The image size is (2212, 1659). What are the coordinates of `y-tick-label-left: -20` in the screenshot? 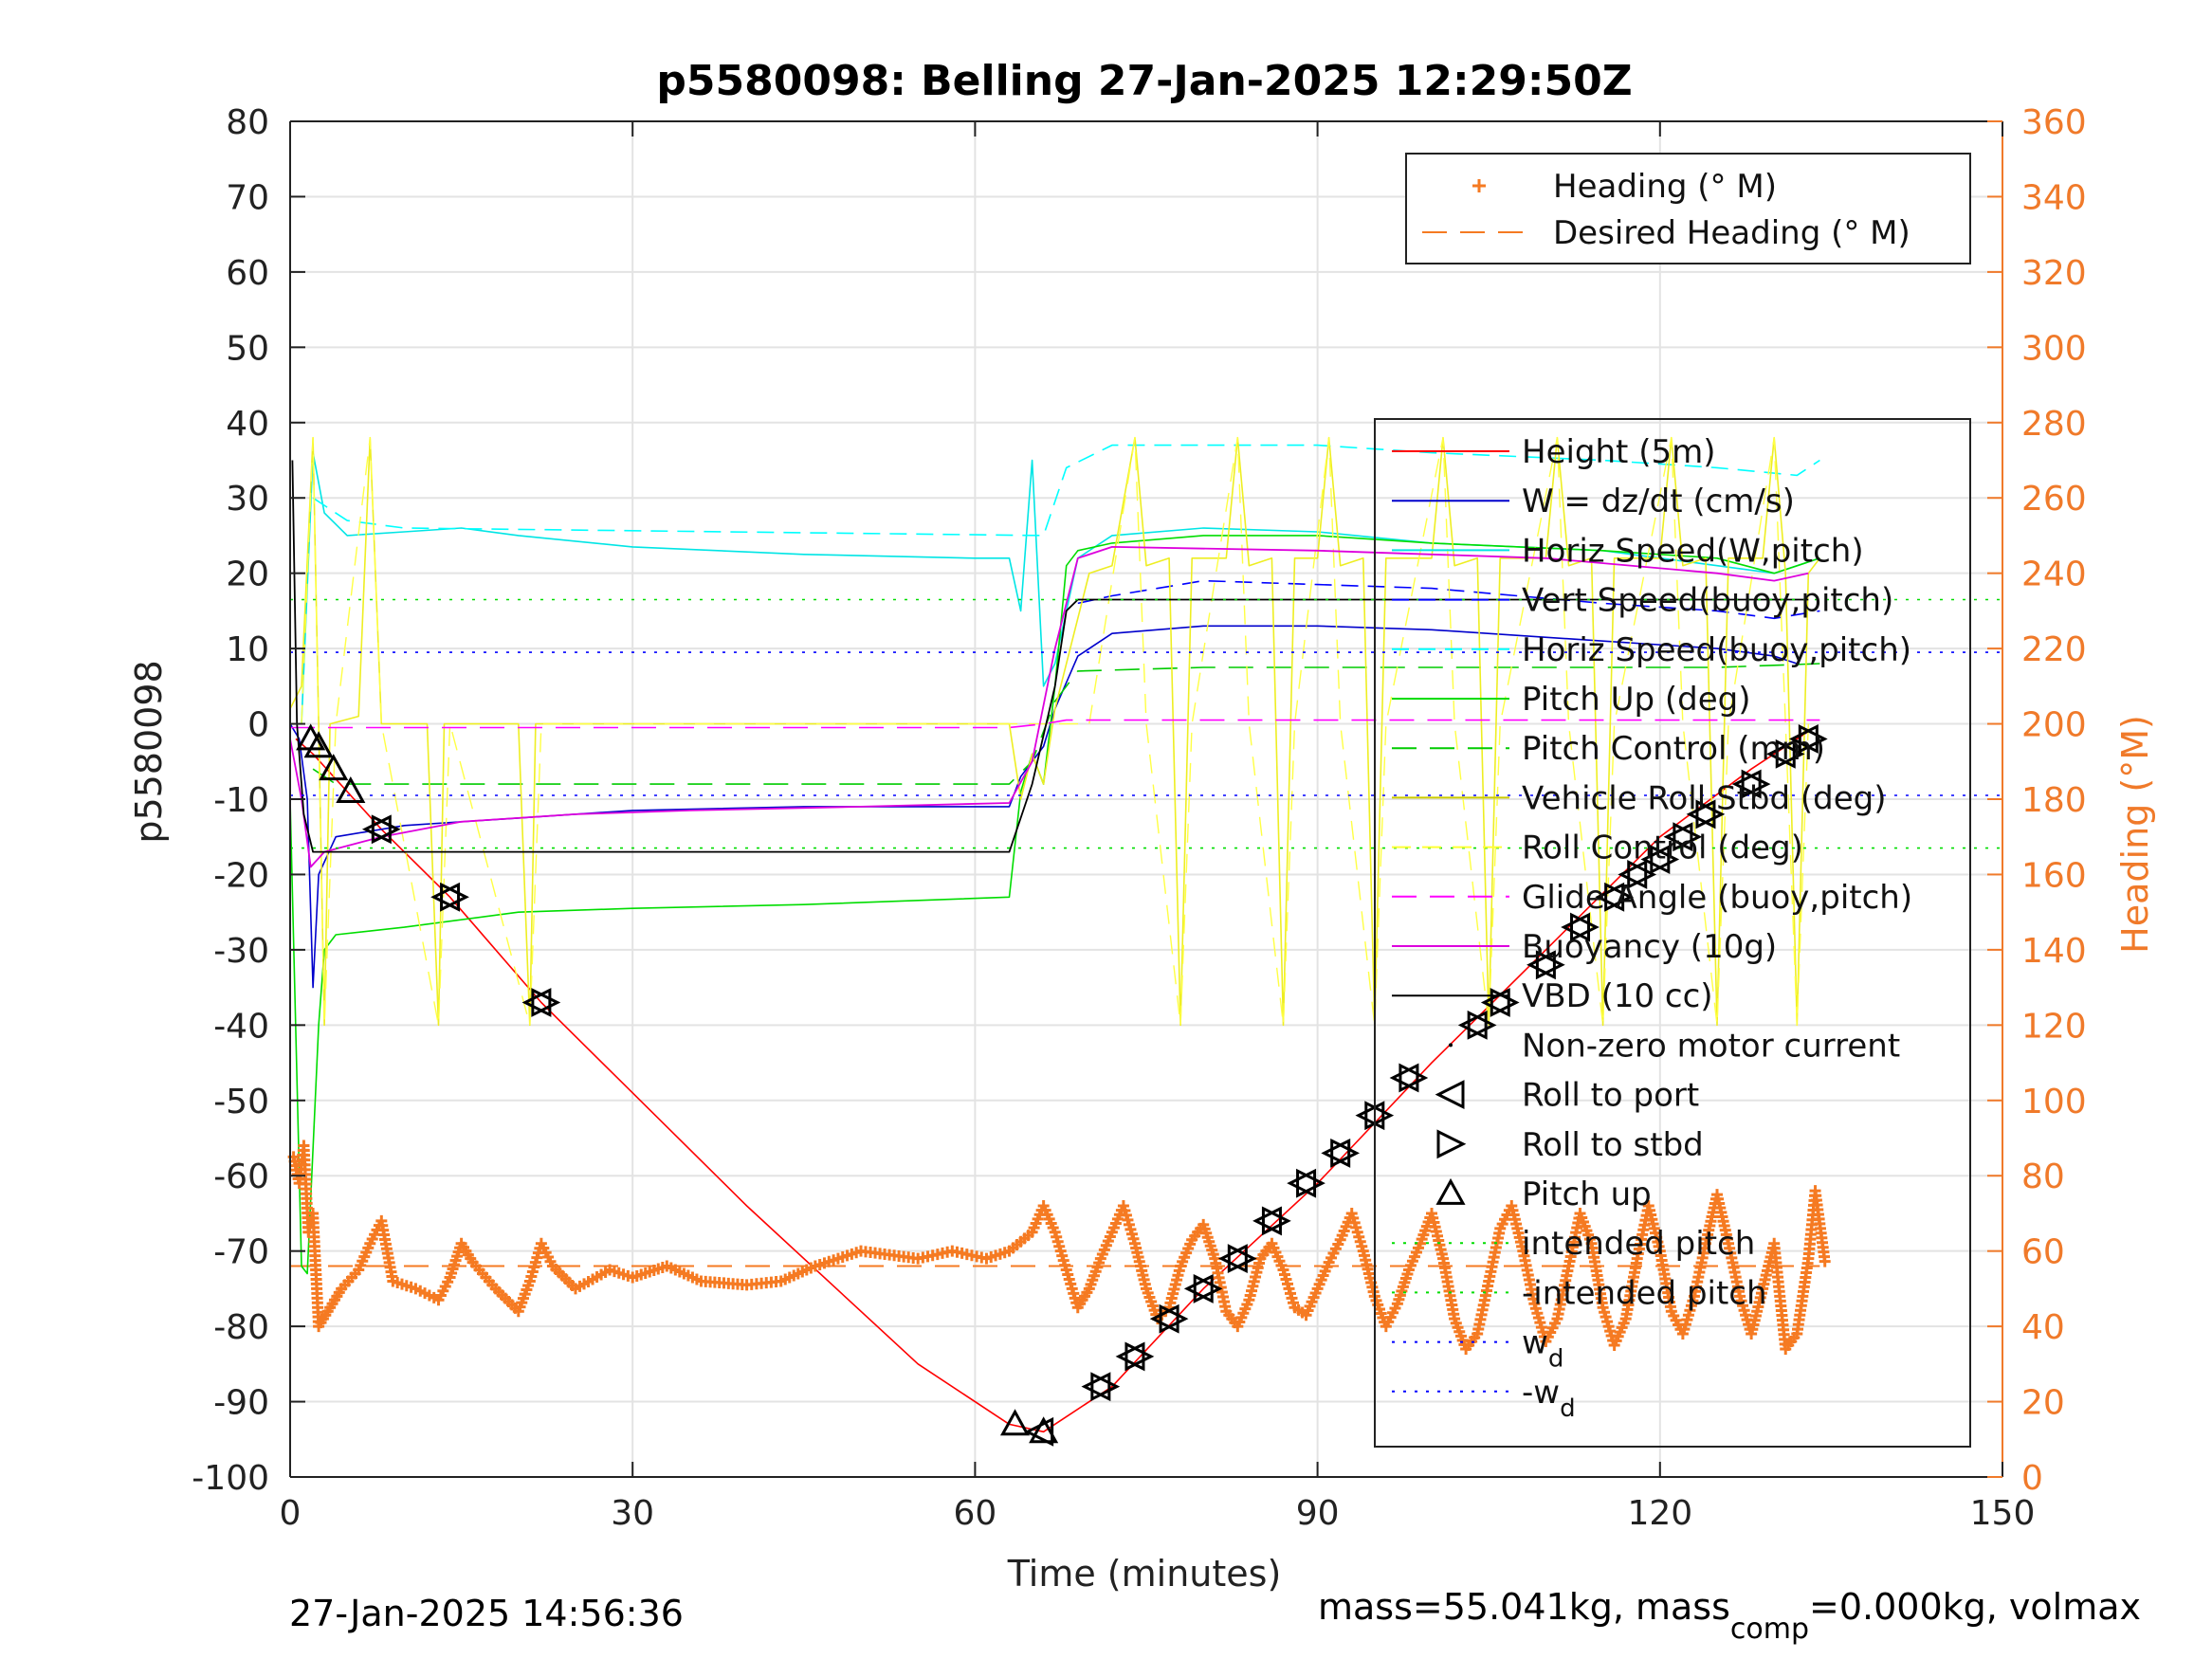 It's located at (241, 875).